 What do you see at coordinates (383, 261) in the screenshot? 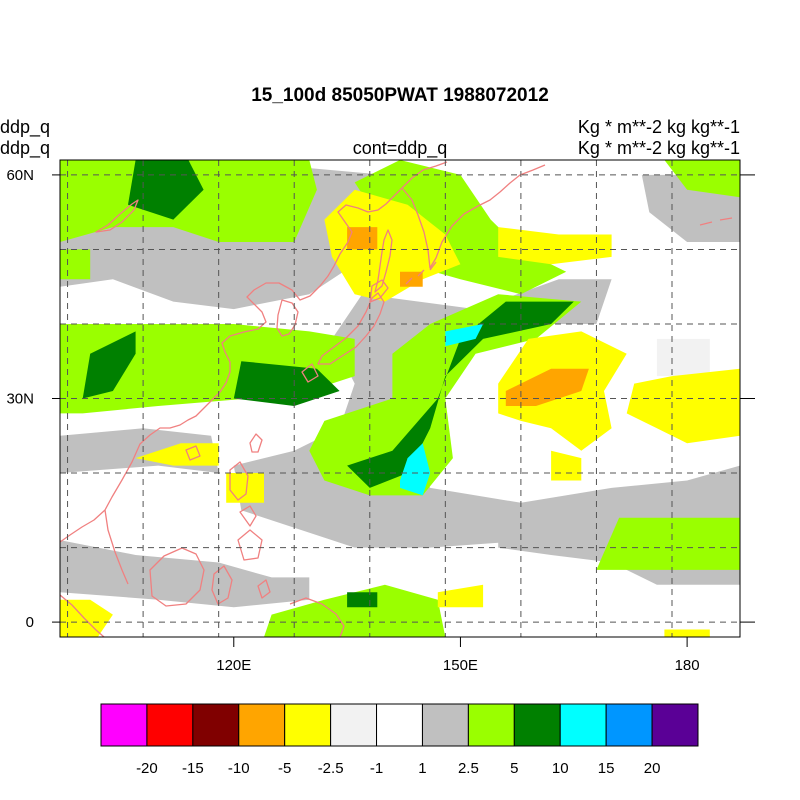
I see `coastline-sakhalin` at bounding box center [383, 261].